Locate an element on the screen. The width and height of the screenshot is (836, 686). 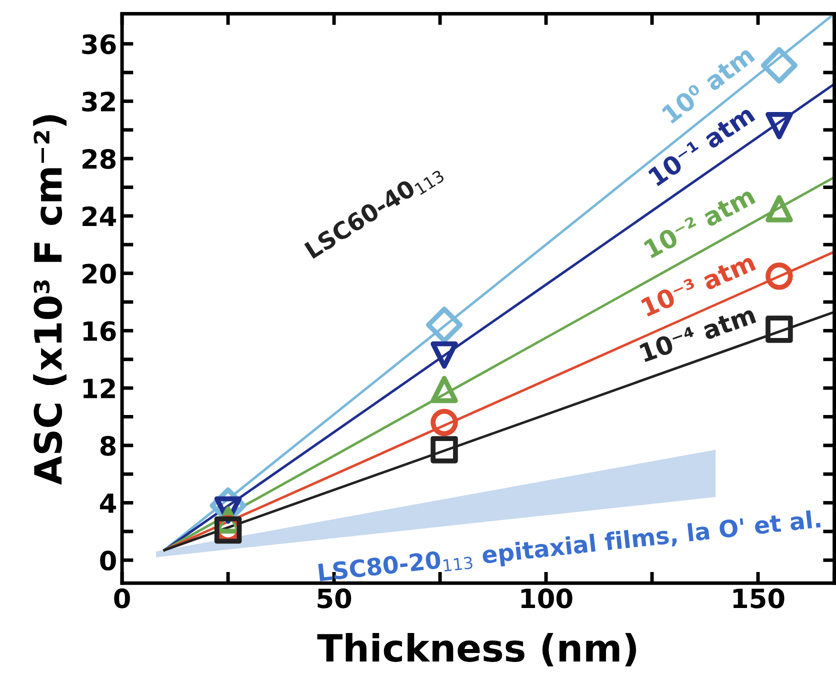
y-axis-title: ASC (x10³ F cm⁻²) is located at coordinates (50, 300).